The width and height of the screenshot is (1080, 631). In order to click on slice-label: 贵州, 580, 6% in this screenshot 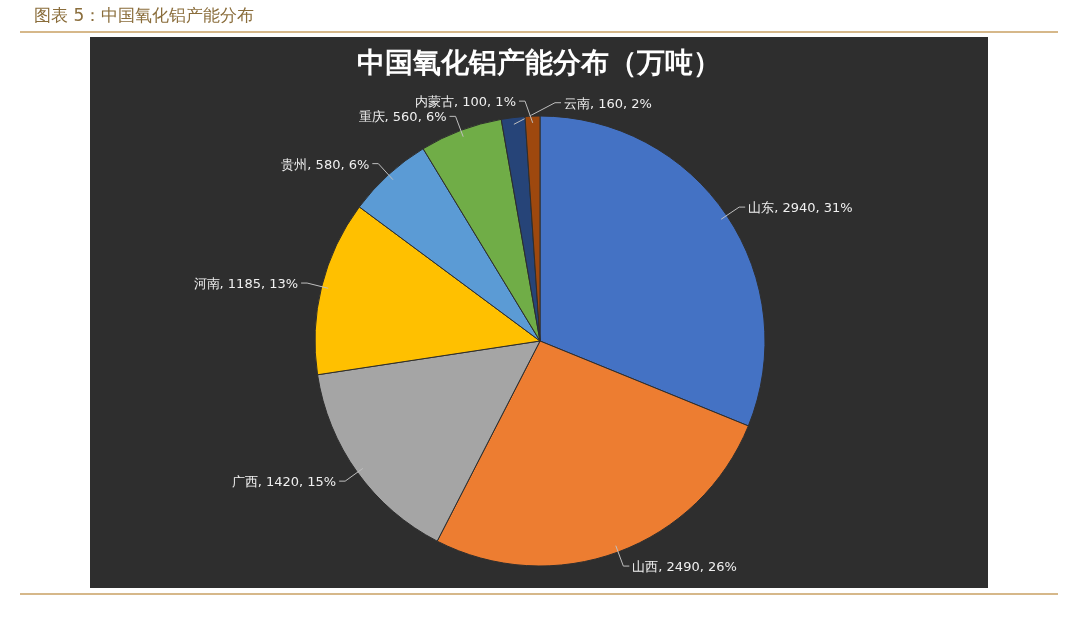, I will do `click(325, 164)`.